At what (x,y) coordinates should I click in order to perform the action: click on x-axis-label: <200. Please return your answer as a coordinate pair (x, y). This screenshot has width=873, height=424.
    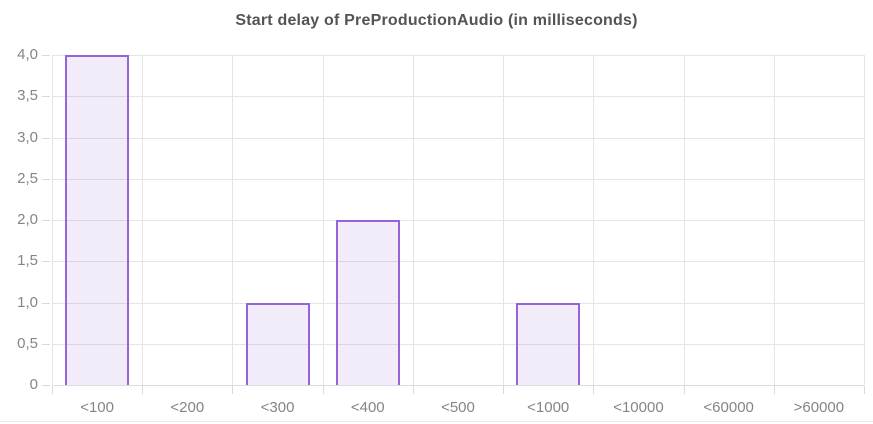
    Looking at the image, I should click on (187, 407).